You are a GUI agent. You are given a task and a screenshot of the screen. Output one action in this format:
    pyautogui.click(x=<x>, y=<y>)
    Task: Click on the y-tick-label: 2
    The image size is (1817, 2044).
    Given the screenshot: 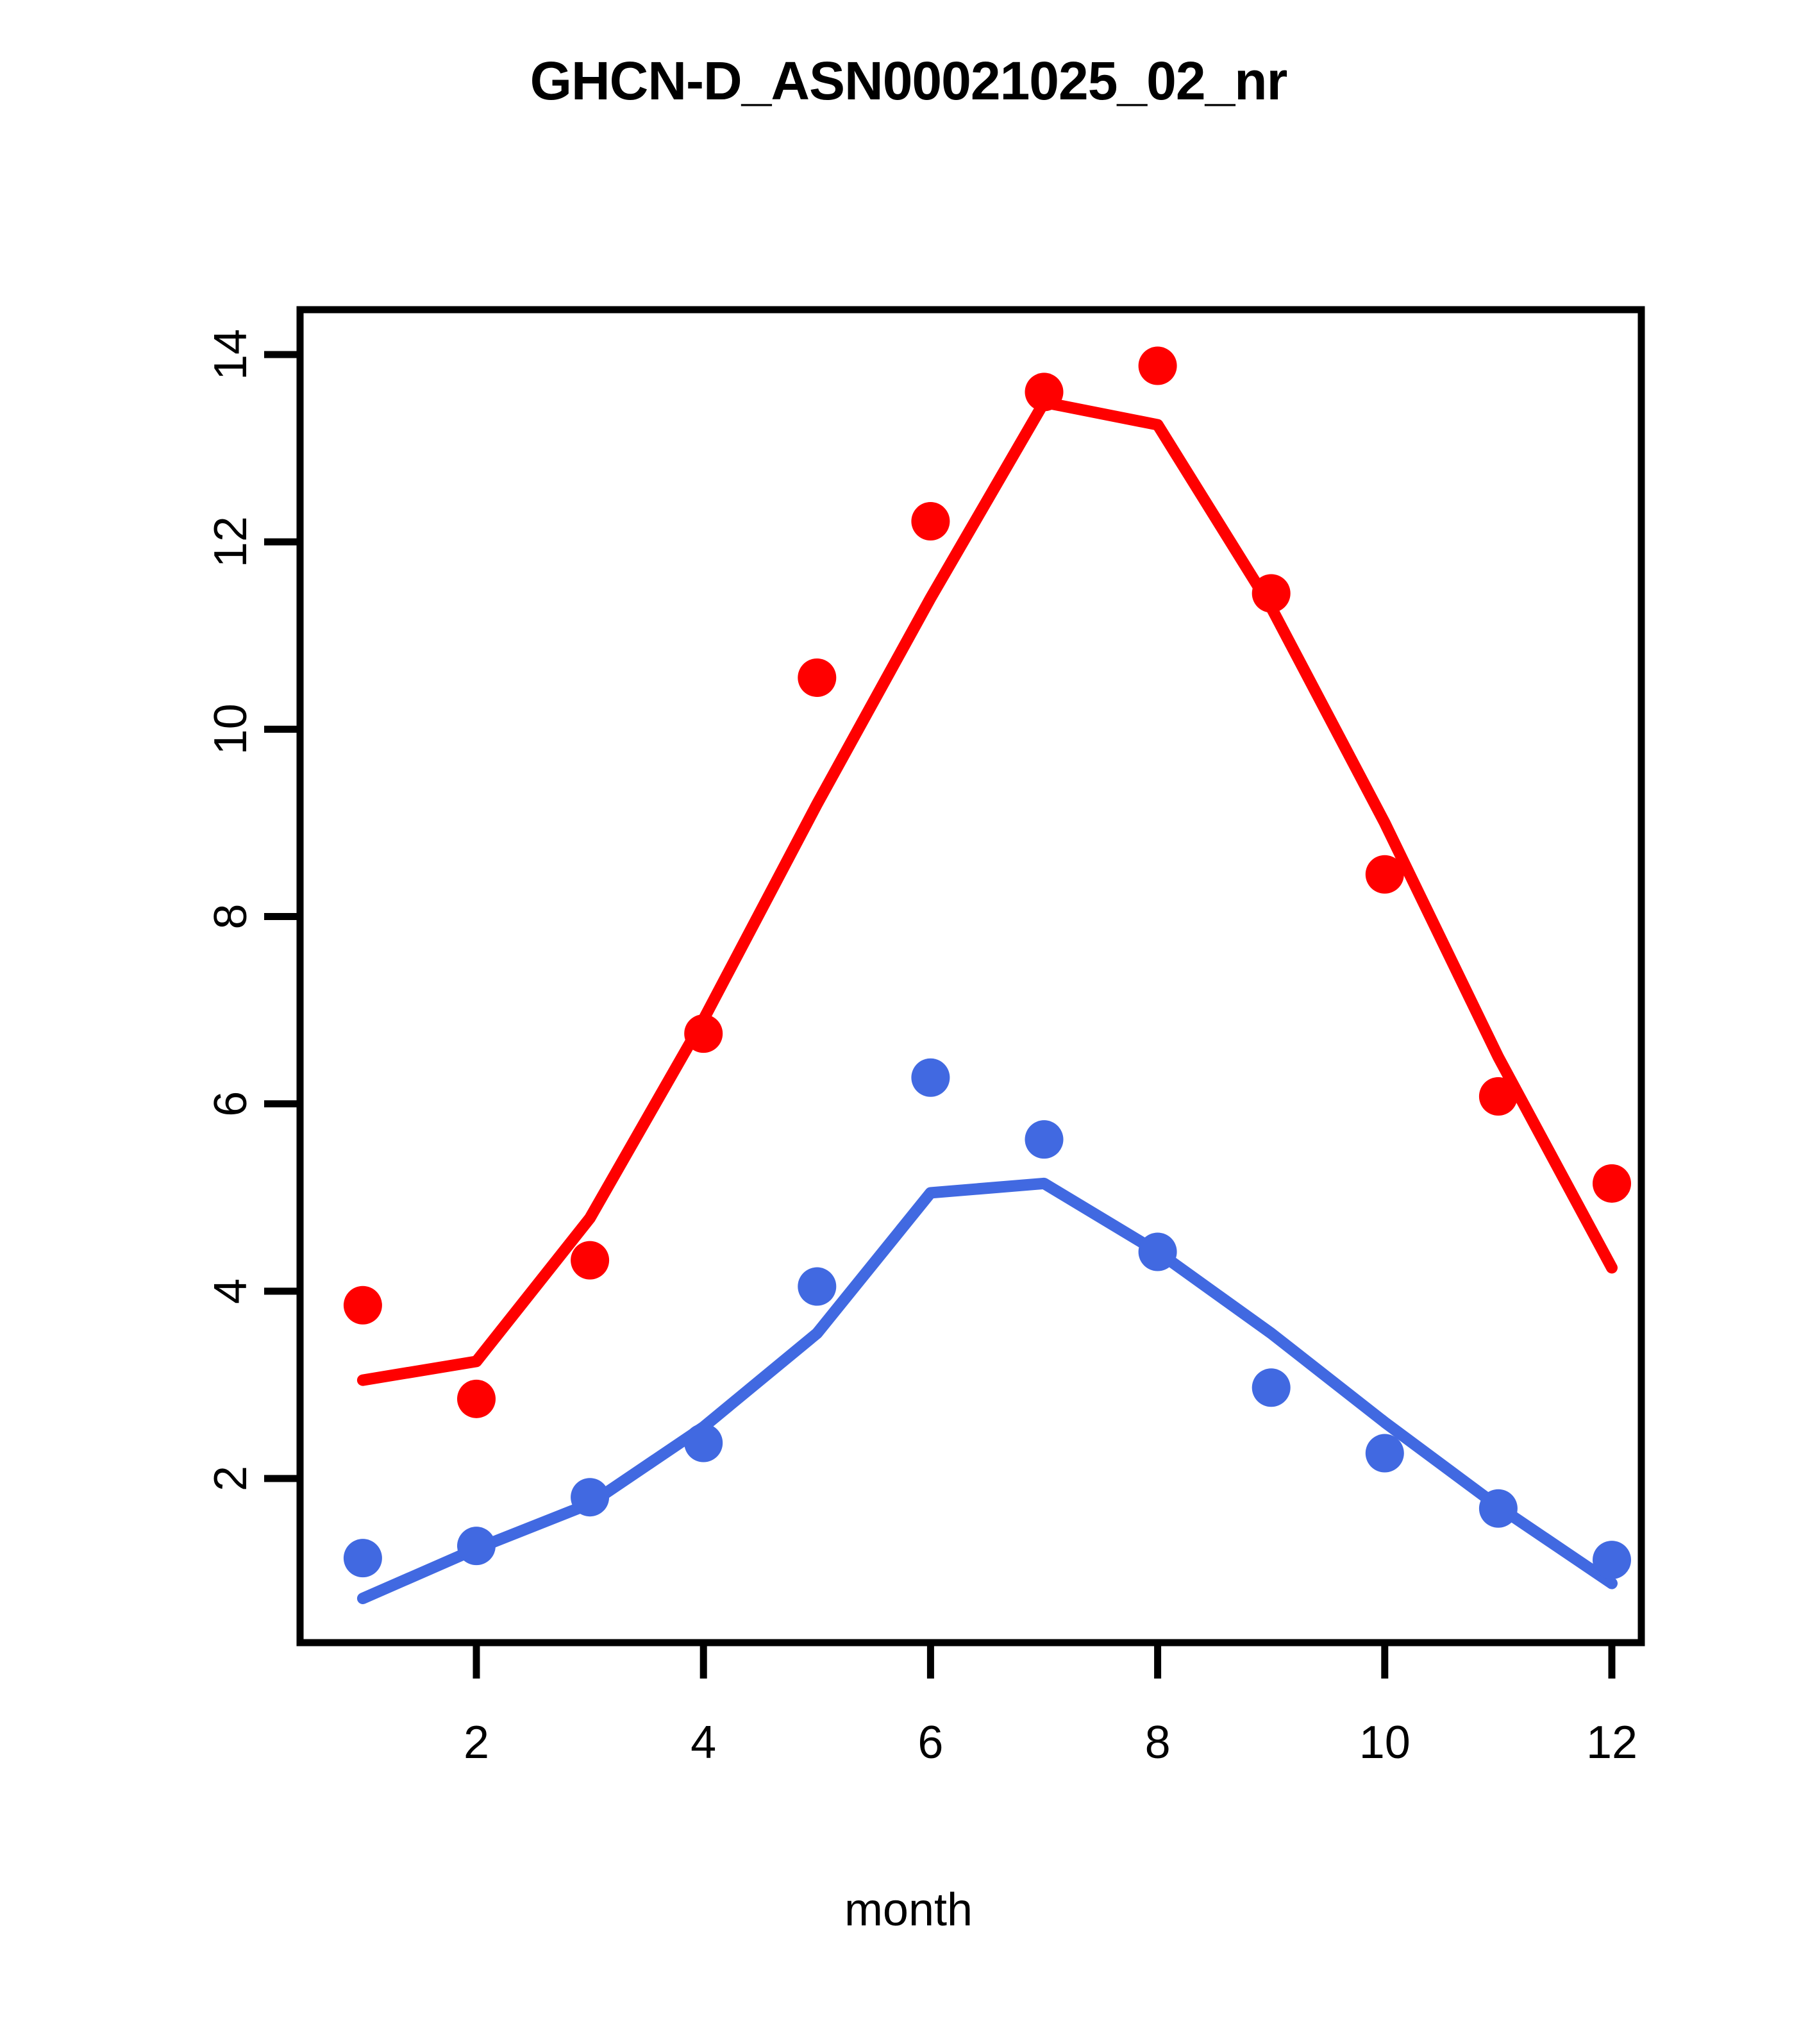 What is the action you would take?
    pyautogui.click(x=231, y=1478)
    